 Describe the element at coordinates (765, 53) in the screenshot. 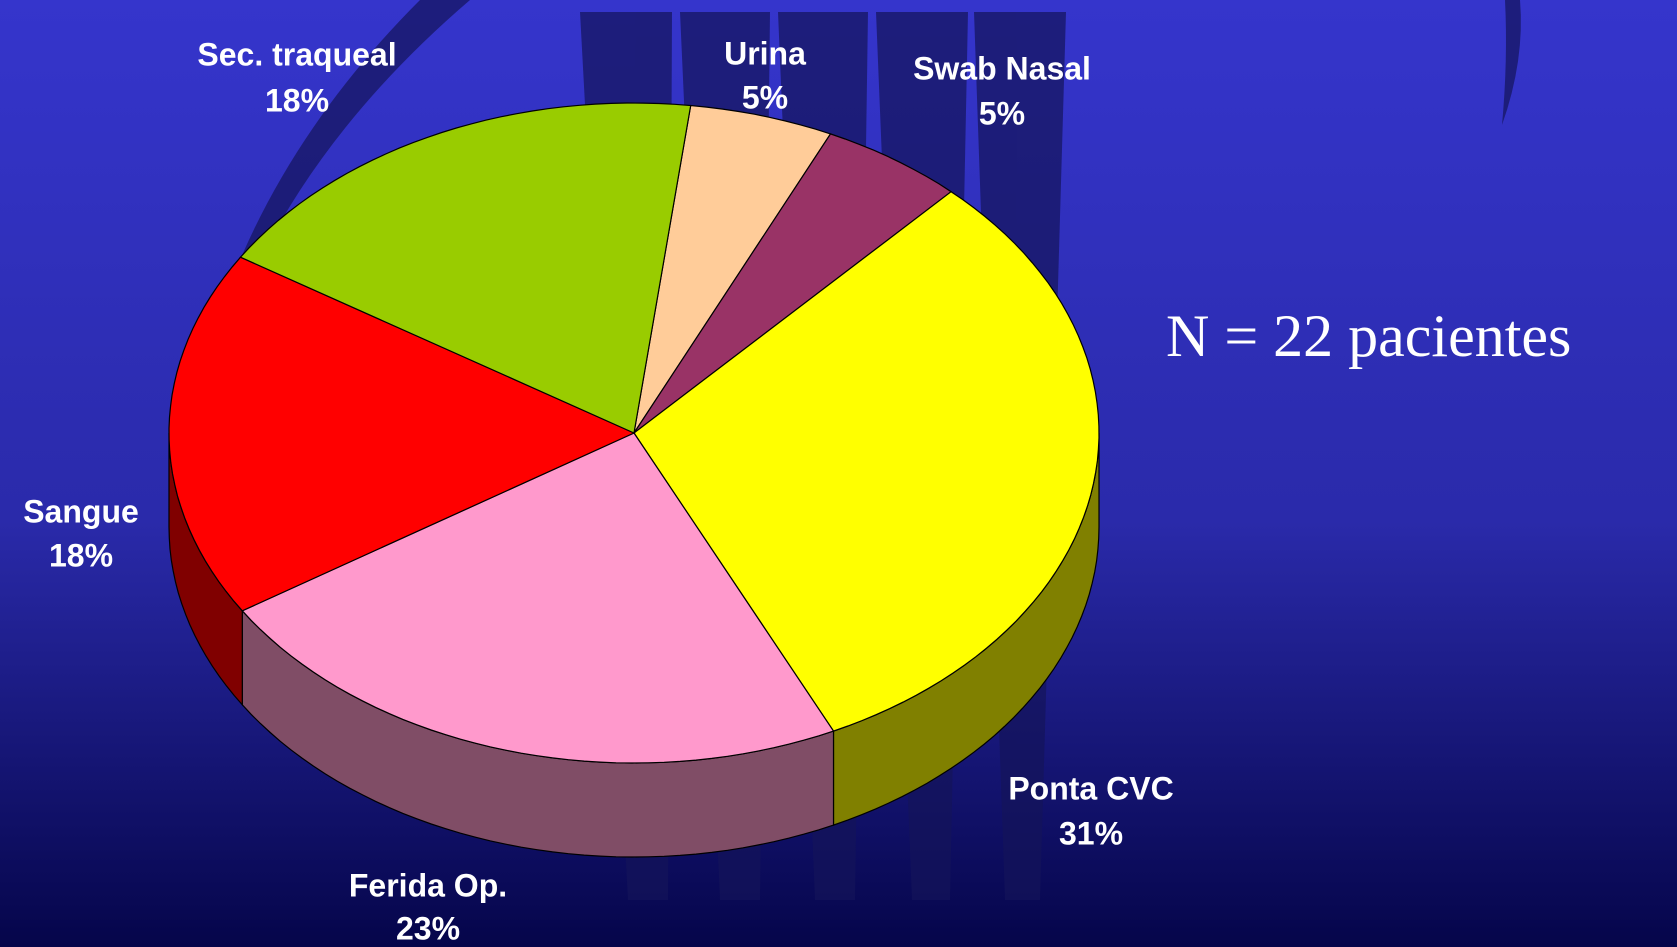

I see `slice-label: Urina` at that location.